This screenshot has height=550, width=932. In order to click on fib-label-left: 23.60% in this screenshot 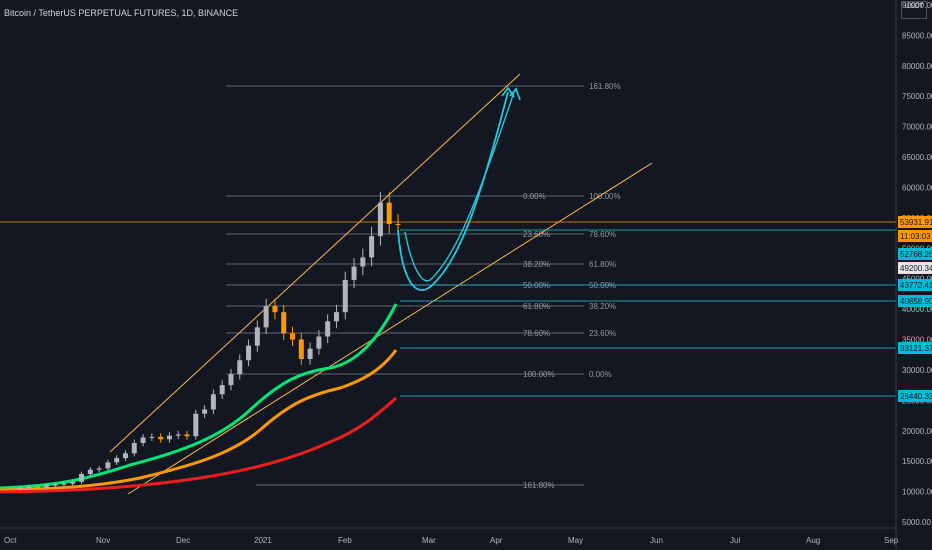, I will do `click(536, 234)`.